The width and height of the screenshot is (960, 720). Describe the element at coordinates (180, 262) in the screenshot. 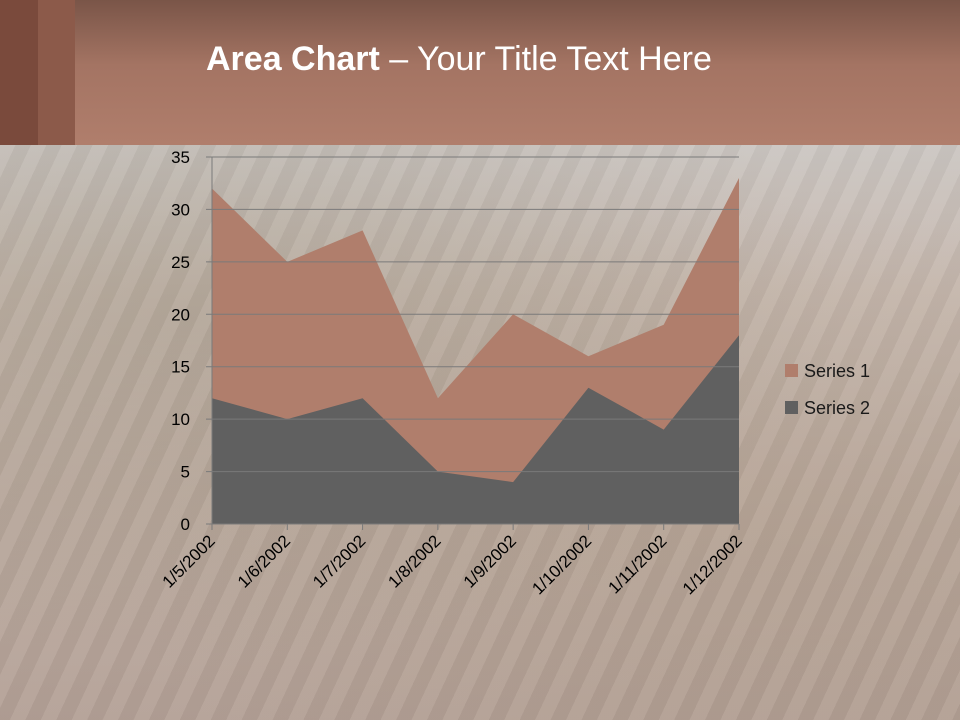

I see `y-tick-label: 25` at that location.